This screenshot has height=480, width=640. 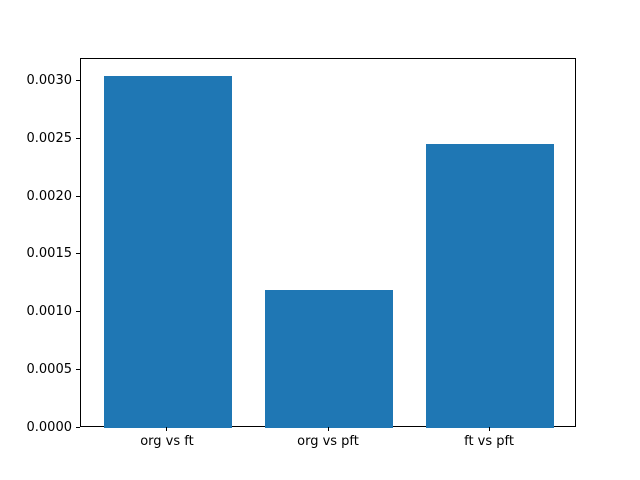 I want to click on y-tick-label: 0.0010, so click(x=49, y=312).